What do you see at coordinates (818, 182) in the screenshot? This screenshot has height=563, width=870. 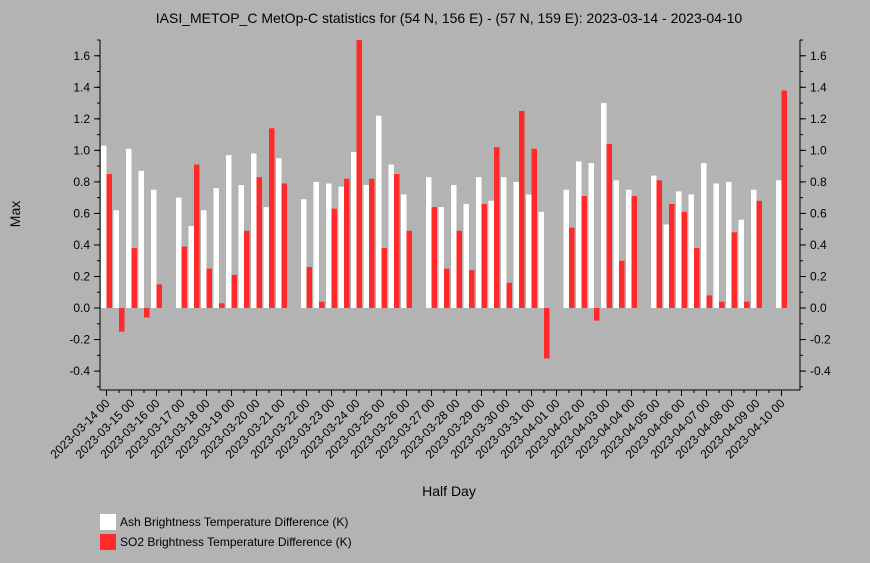 I see `y-tick-label-right: 0.8` at bounding box center [818, 182].